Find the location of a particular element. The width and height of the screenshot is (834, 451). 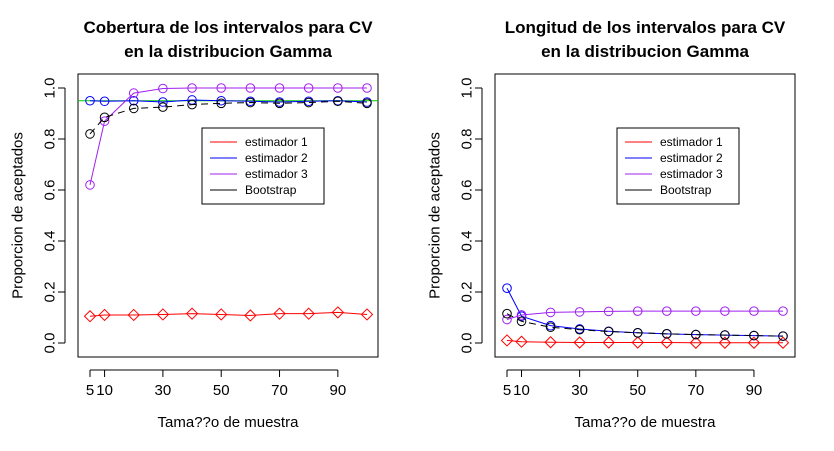

legend-label: estimador 3 is located at coordinates (691, 174).